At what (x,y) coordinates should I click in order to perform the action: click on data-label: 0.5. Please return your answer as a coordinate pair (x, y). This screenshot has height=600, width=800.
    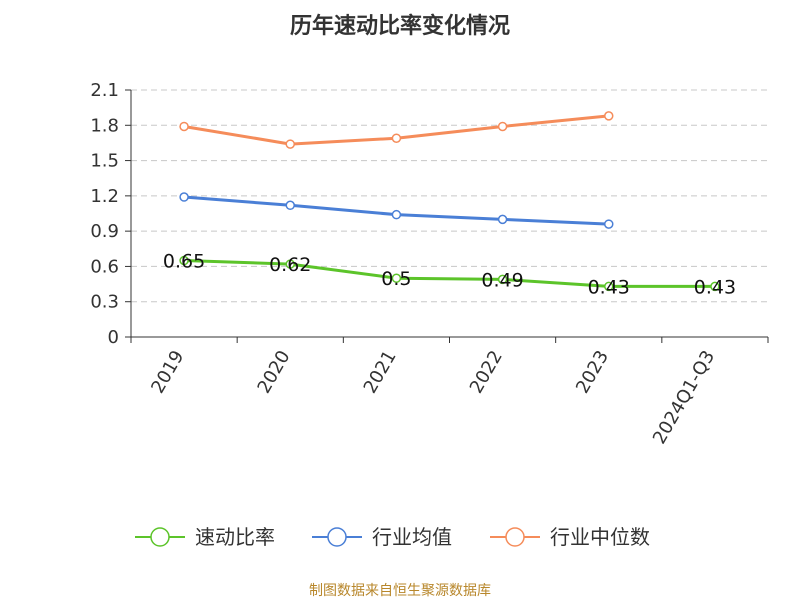
    Looking at the image, I should click on (396, 279).